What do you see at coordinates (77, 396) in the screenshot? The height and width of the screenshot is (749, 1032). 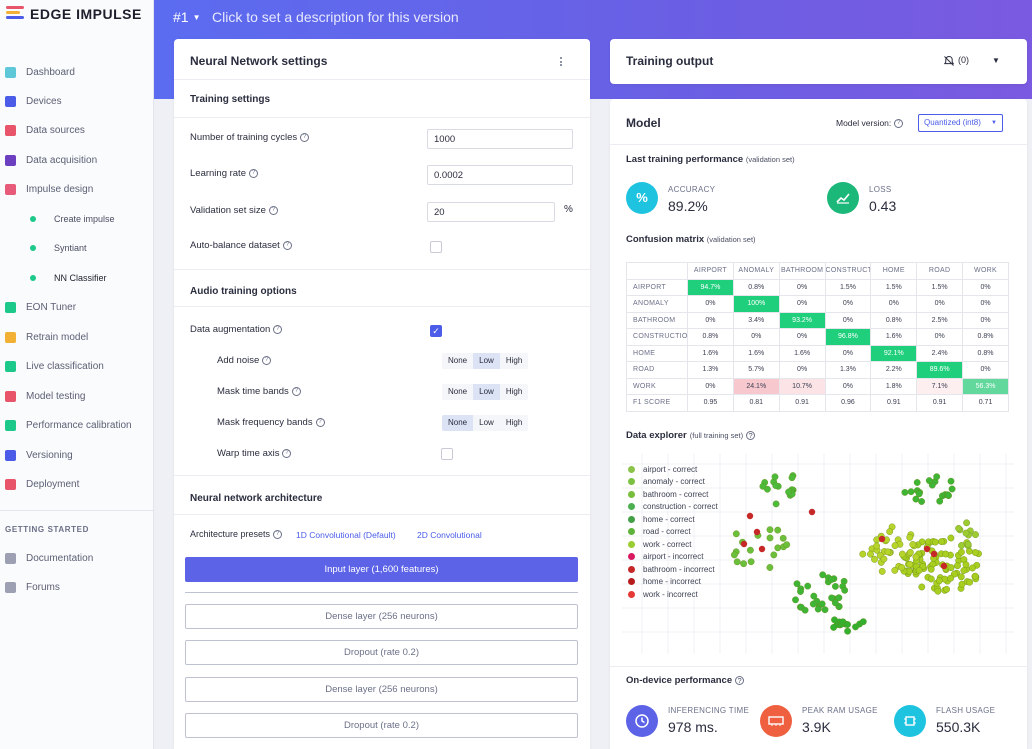 I see `sidebar-item: Model testing` at bounding box center [77, 396].